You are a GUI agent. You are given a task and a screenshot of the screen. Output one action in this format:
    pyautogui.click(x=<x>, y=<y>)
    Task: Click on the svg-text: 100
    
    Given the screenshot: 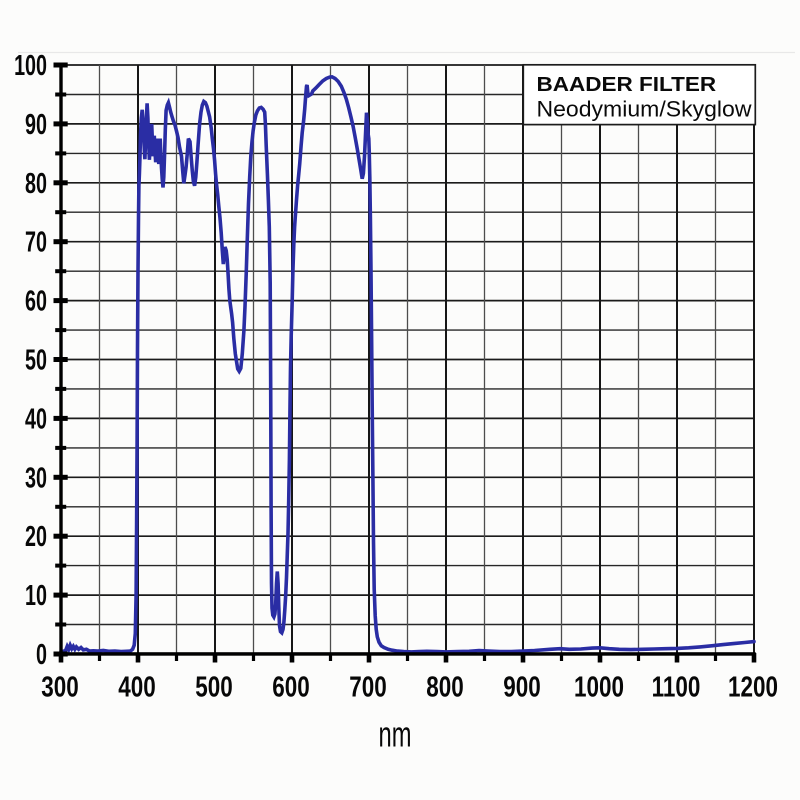 What is the action you would take?
    pyautogui.click(x=30, y=66)
    